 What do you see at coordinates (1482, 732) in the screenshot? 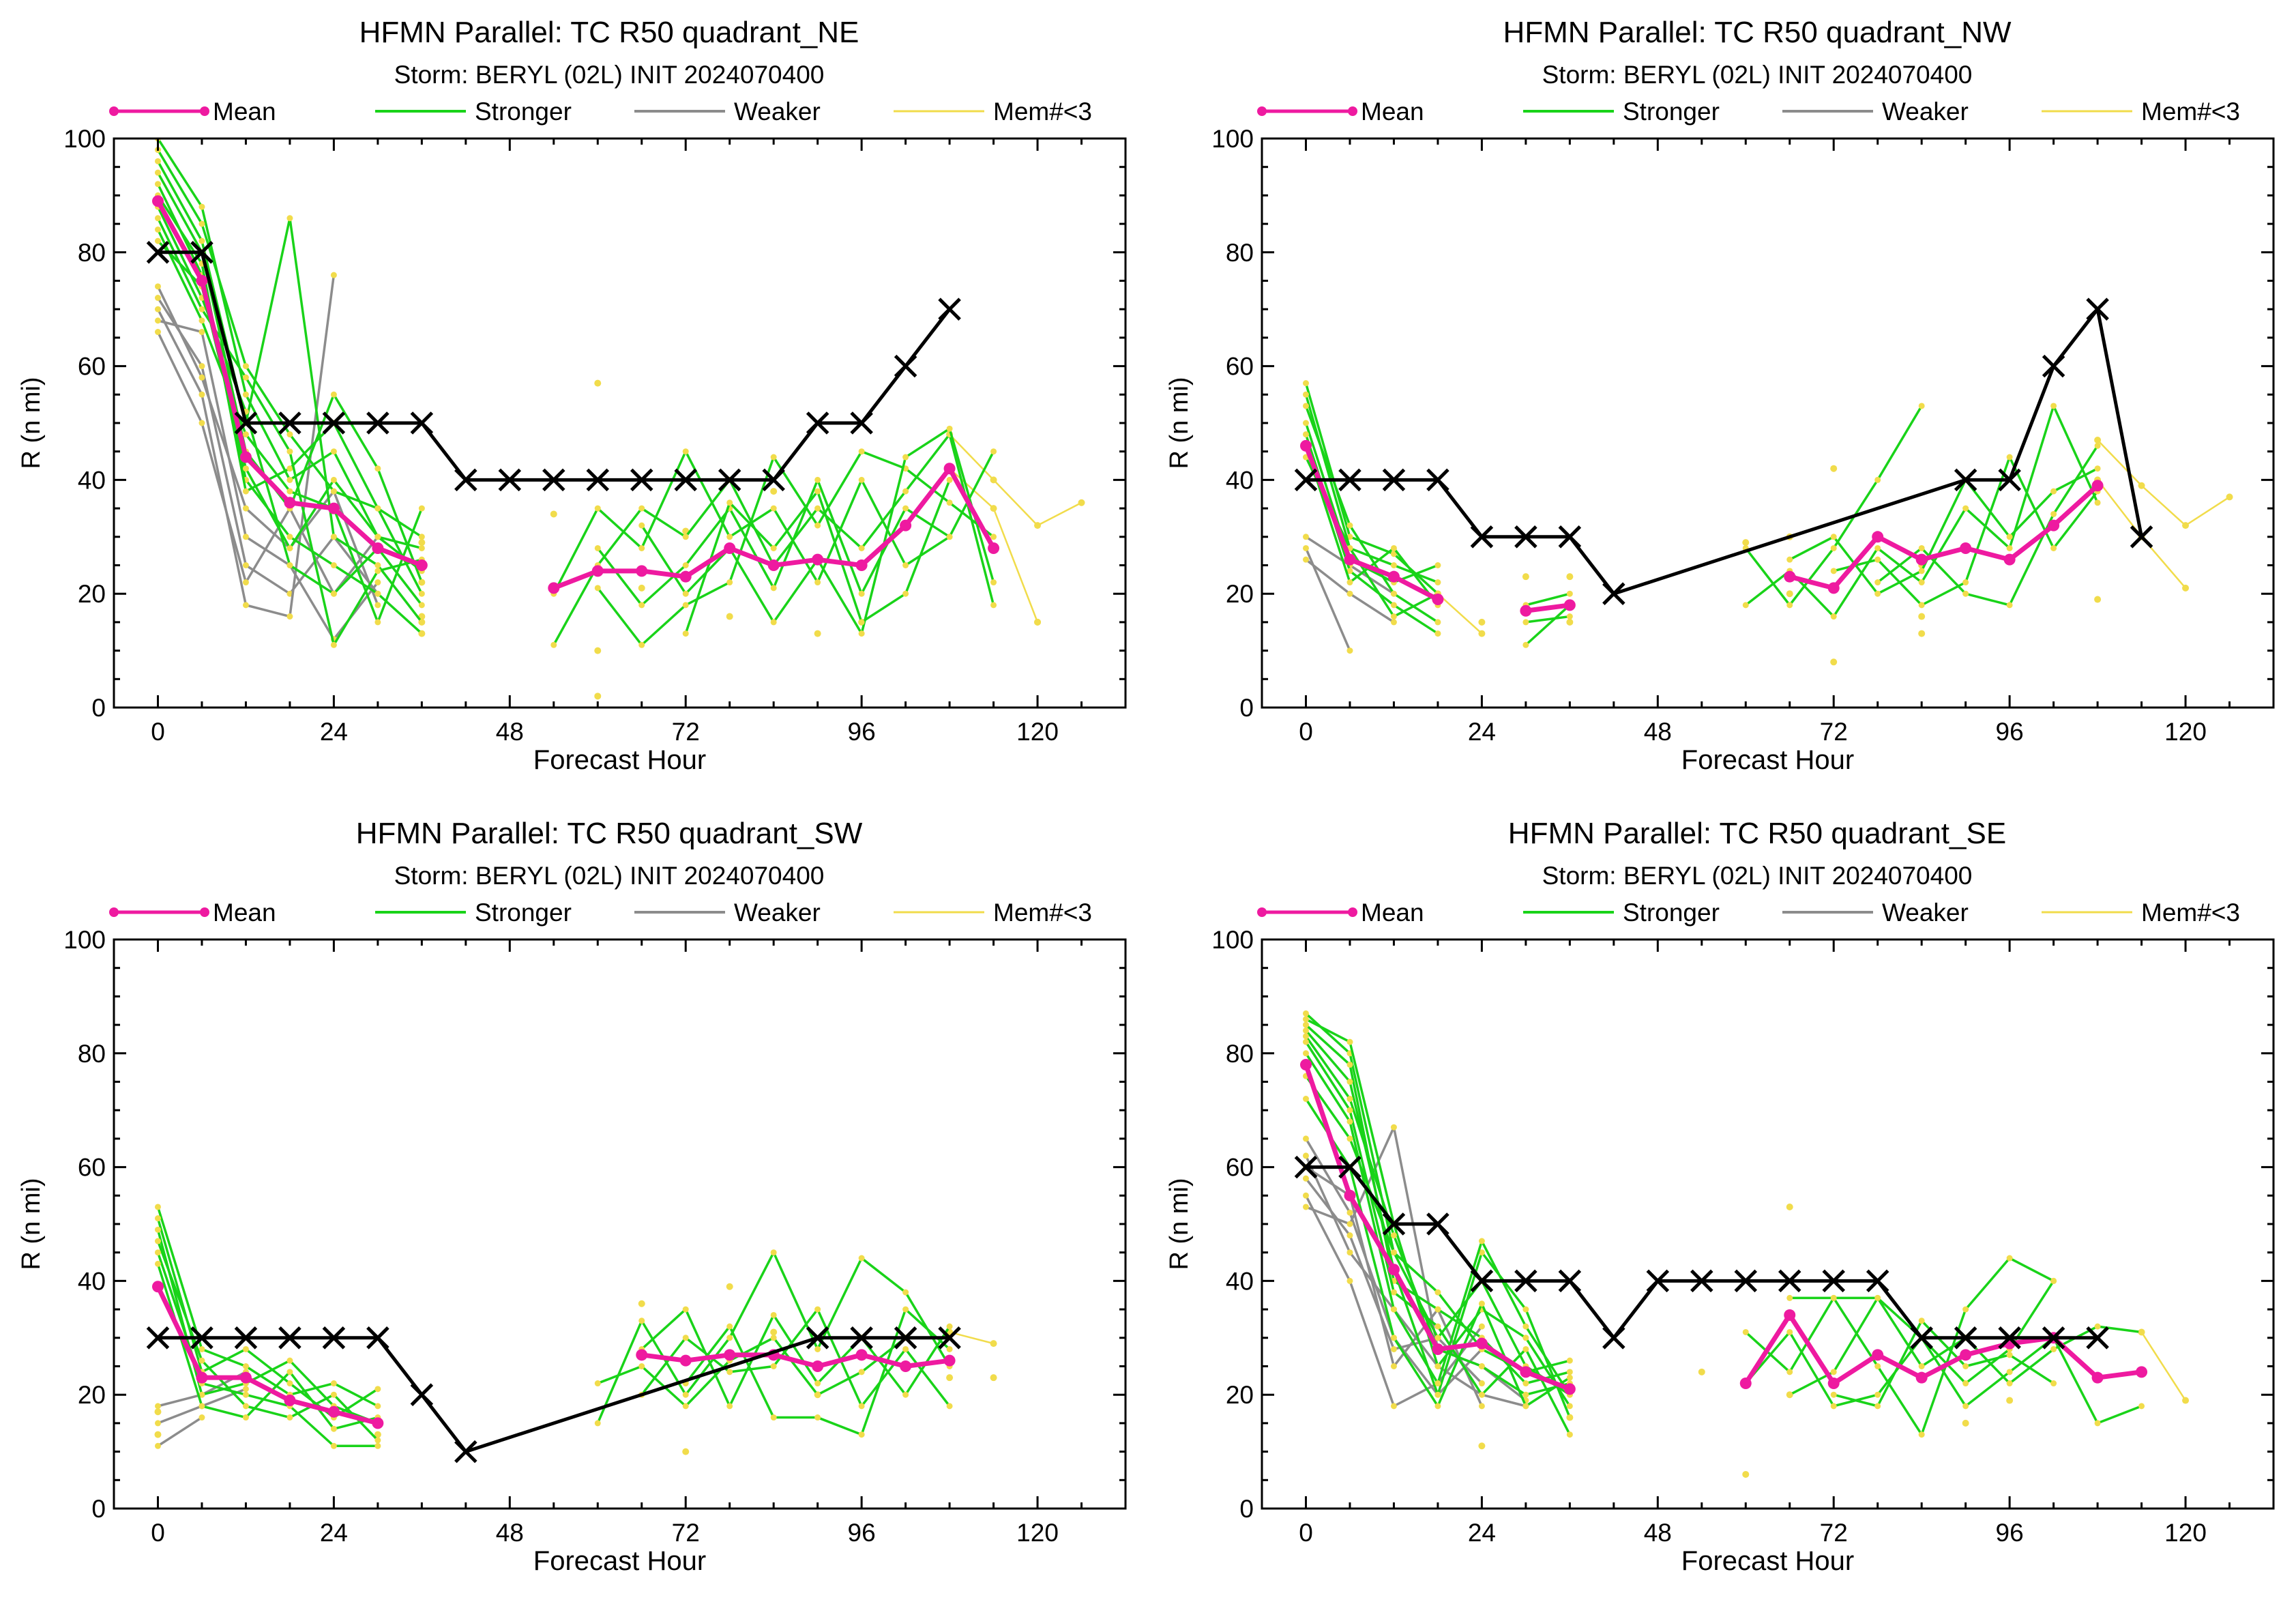
I see `x-tick-label: 24` at bounding box center [1482, 732].